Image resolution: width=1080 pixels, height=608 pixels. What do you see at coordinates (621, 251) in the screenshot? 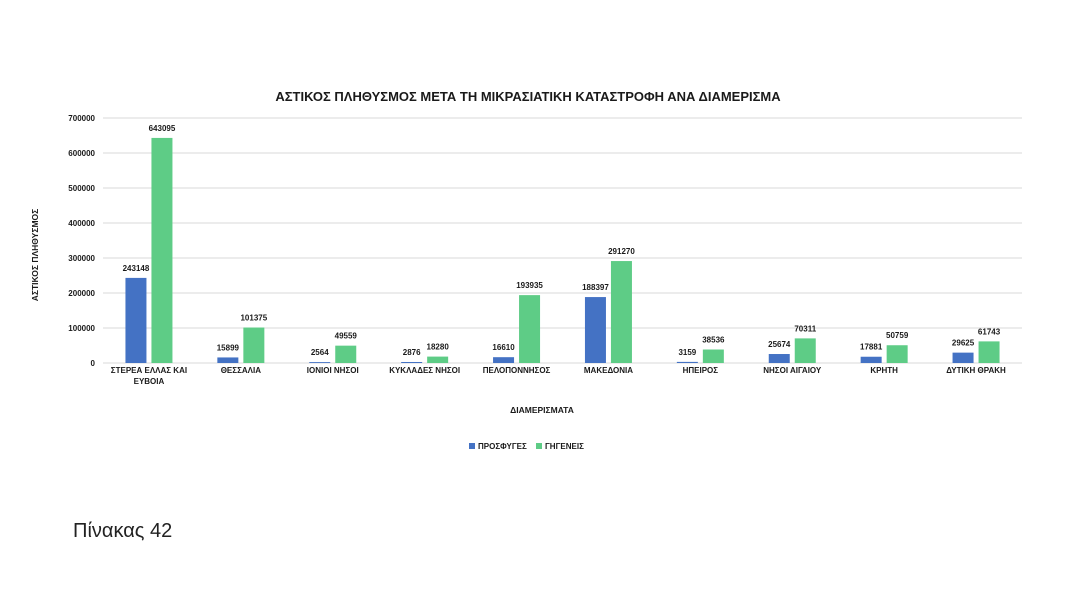
I see `data-label: 291270` at bounding box center [621, 251].